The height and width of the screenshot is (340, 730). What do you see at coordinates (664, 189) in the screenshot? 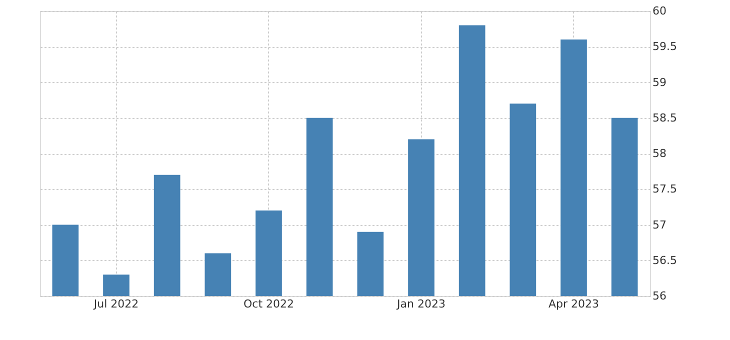
I see `y-tick-label: 57.5` at bounding box center [664, 189].